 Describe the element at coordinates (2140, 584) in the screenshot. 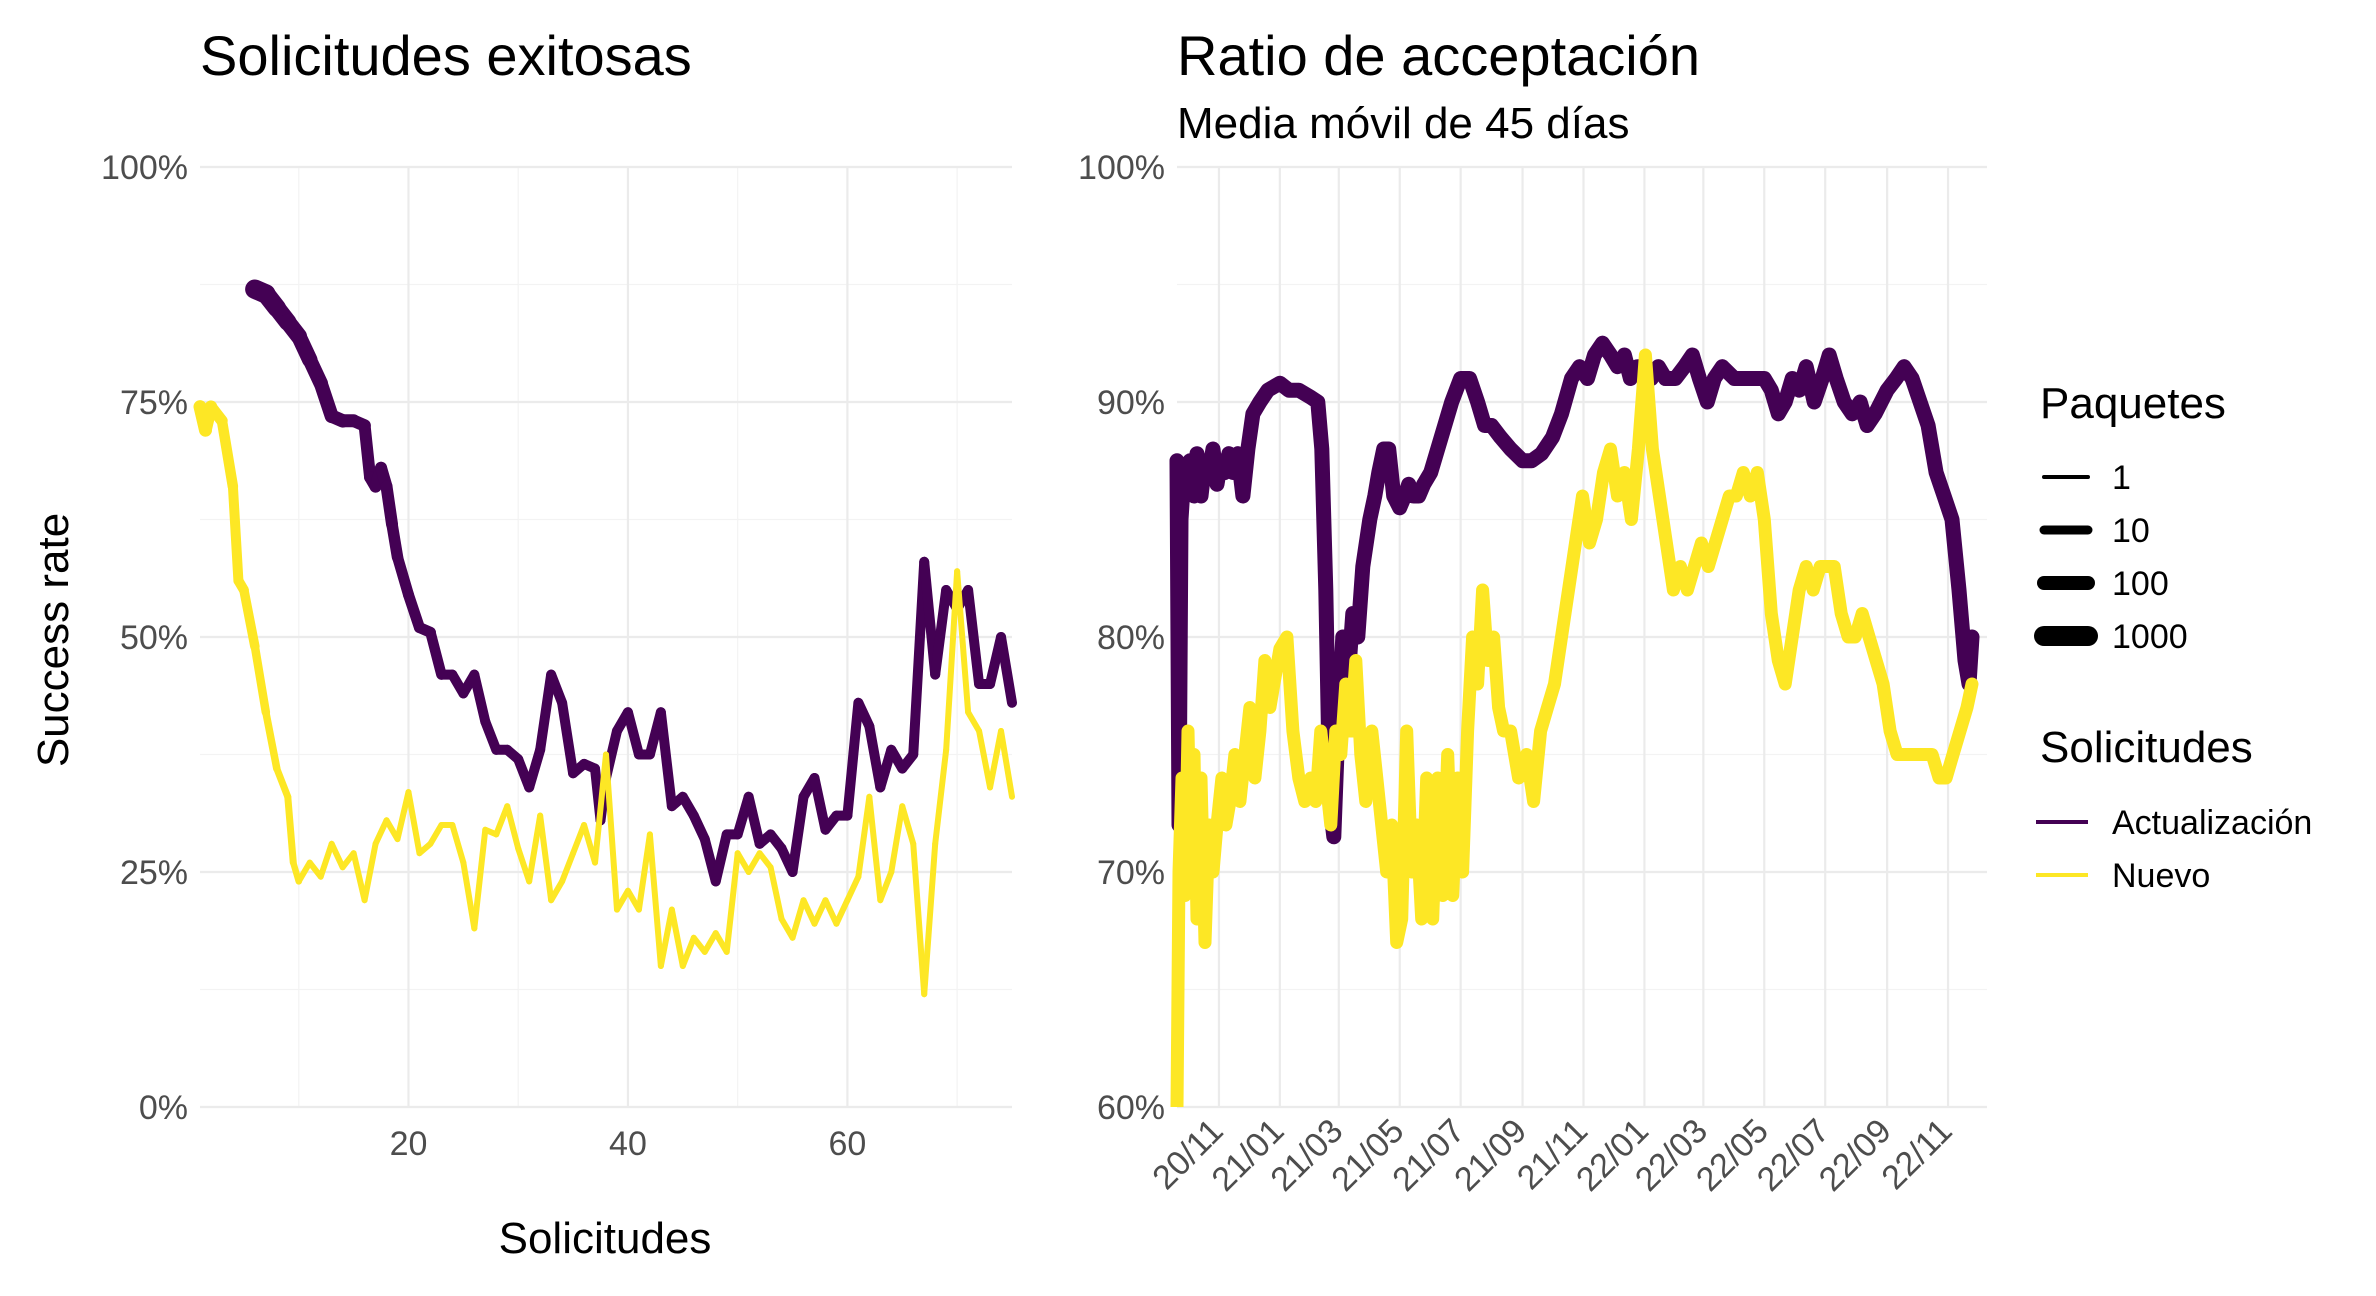

I see `legend-size-label: 100` at that location.